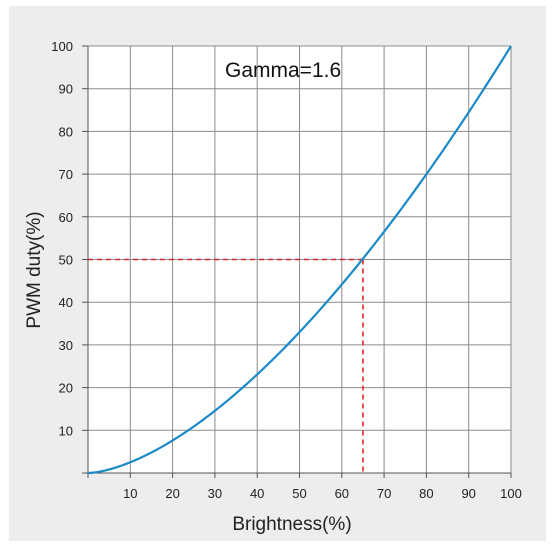  What do you see at coordinates (66, 345) in the screenshot?
I see `y-tick-label: 30` at bounding box center [66, 345].